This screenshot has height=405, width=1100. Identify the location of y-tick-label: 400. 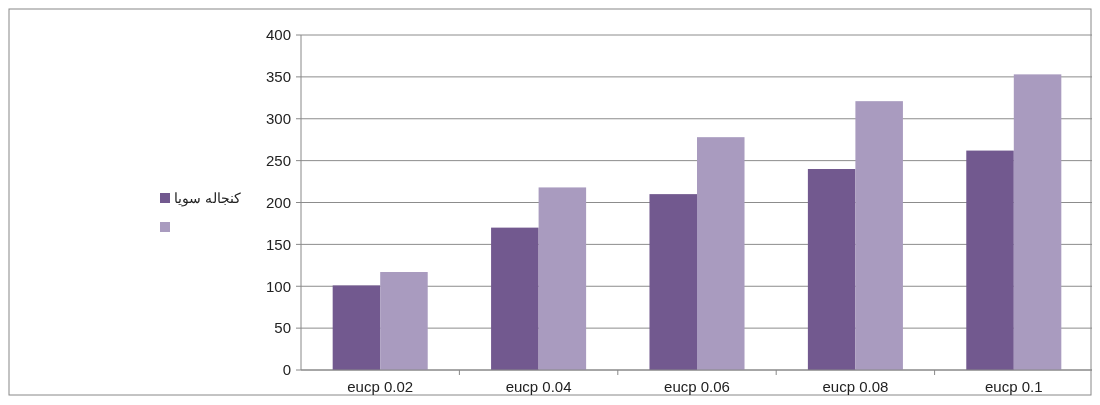
(278, 35).